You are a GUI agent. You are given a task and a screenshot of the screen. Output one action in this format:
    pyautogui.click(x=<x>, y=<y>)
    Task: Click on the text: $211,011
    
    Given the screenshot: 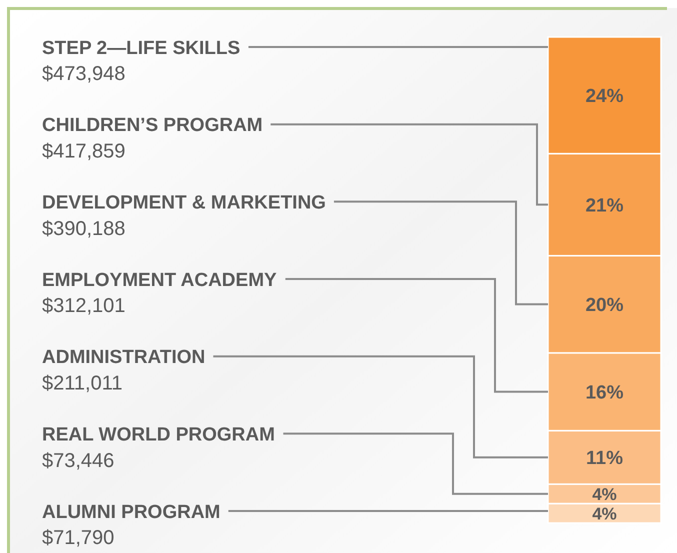 What is the action you would take?
    pyautogui.click(x=82, y=383)
    